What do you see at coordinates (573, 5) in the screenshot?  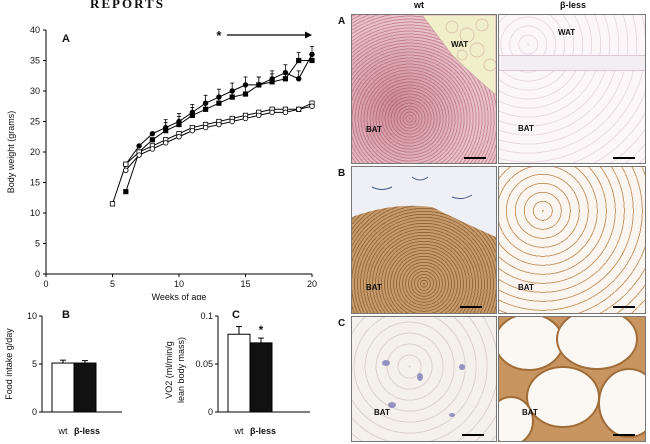 I see `column-label-beta-less: β-less` at bounding box center [573, 5].